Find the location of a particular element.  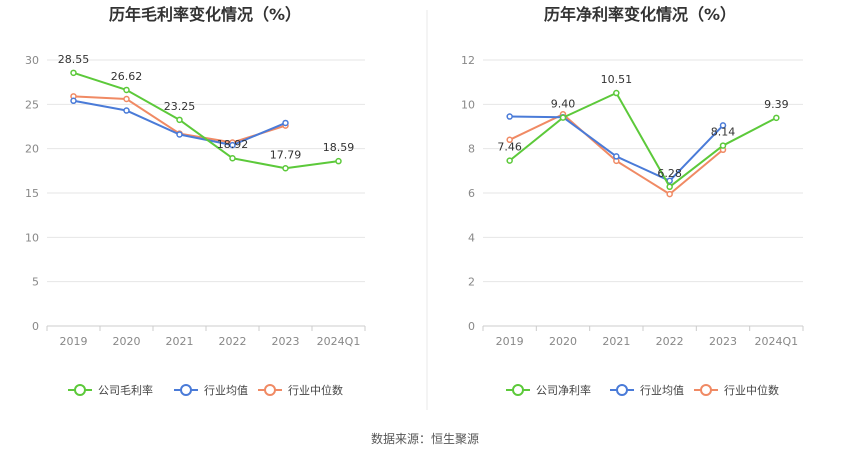

y-tick-label: 30 is located at coordinates (32, 60).